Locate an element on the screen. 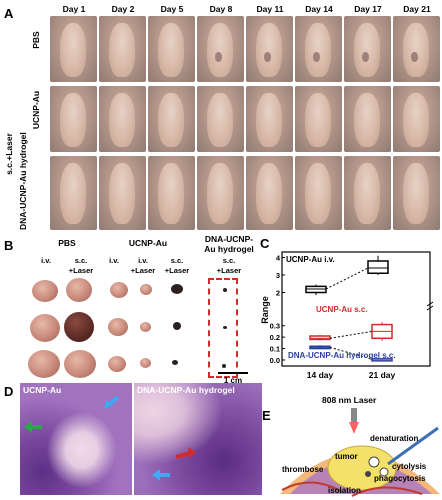 The image size is (442, 500). panel-a-label: A is located at coordinates (9, 13).